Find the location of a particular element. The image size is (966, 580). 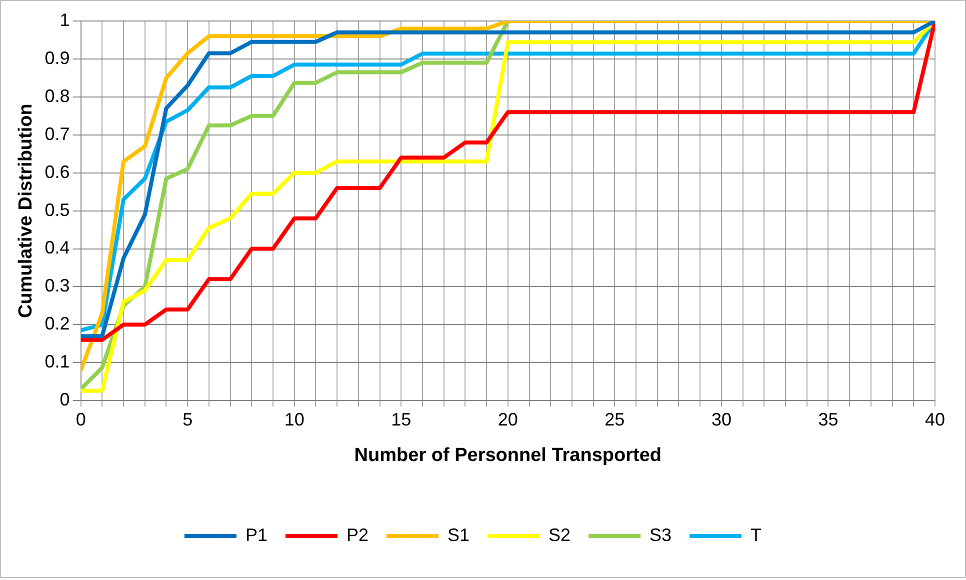

x-tick-label: 25 is located at coordinates (614, 419).